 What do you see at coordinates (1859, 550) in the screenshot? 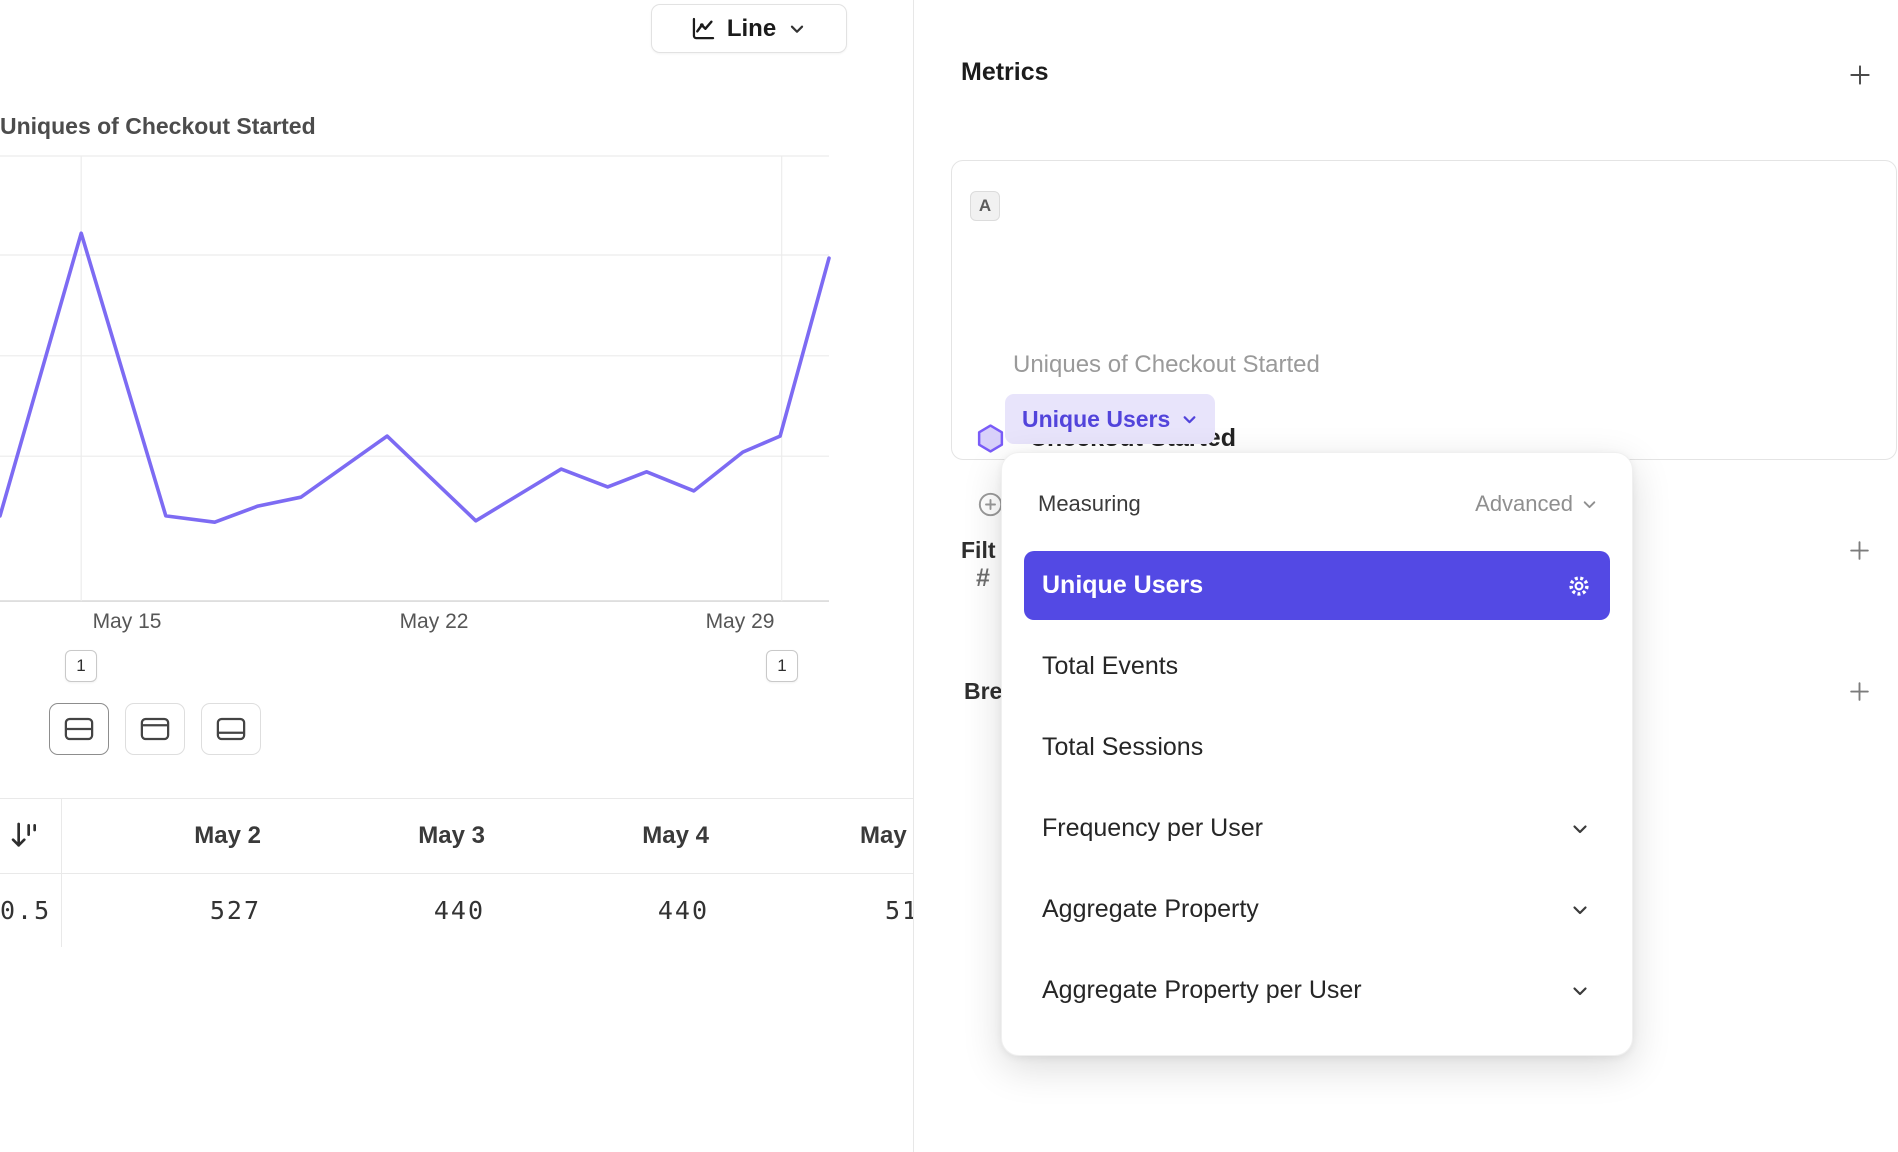
I see `add-filter-icon` at bounding box center [1859, 550].